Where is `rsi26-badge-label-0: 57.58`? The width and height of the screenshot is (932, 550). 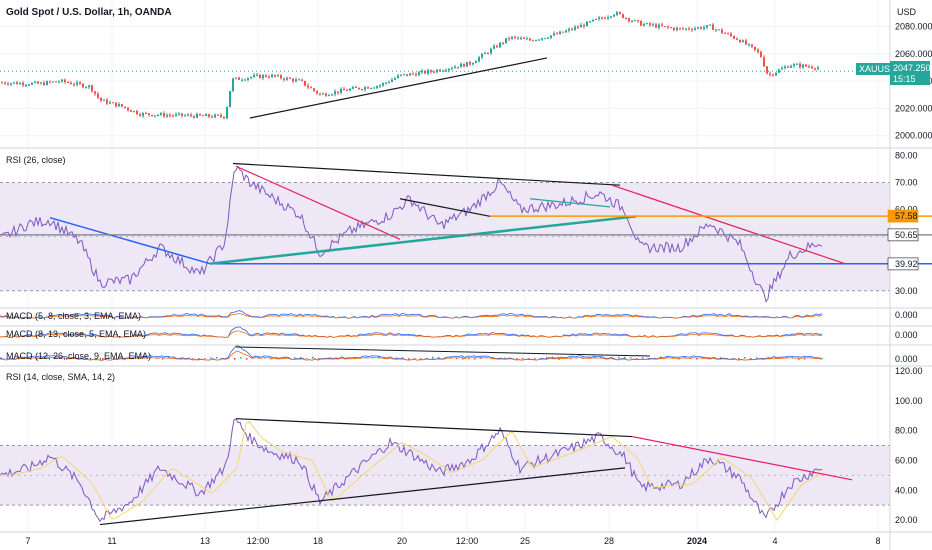
rsi26-badge-label-0: 57.58 is located at coordinates (906, 216).